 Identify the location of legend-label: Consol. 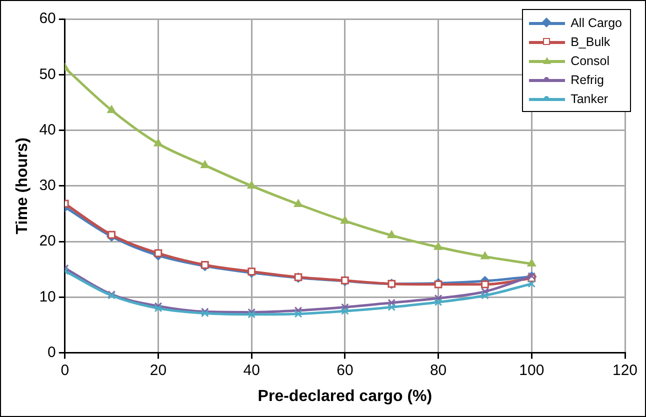
(590, 61).